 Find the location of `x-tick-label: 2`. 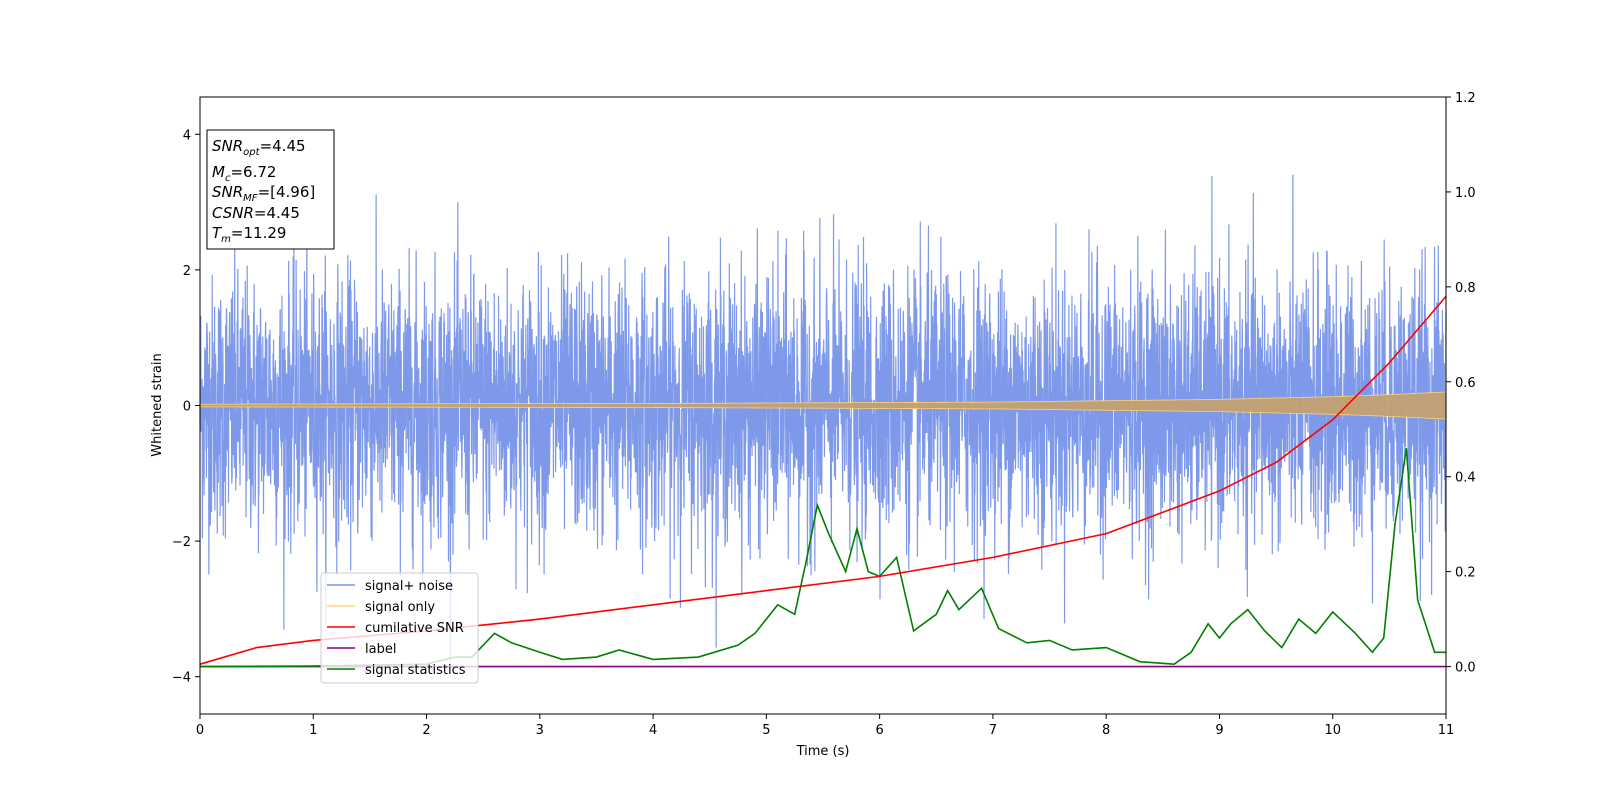

x-tick-label: 2 is located at coordinates (426, 730).